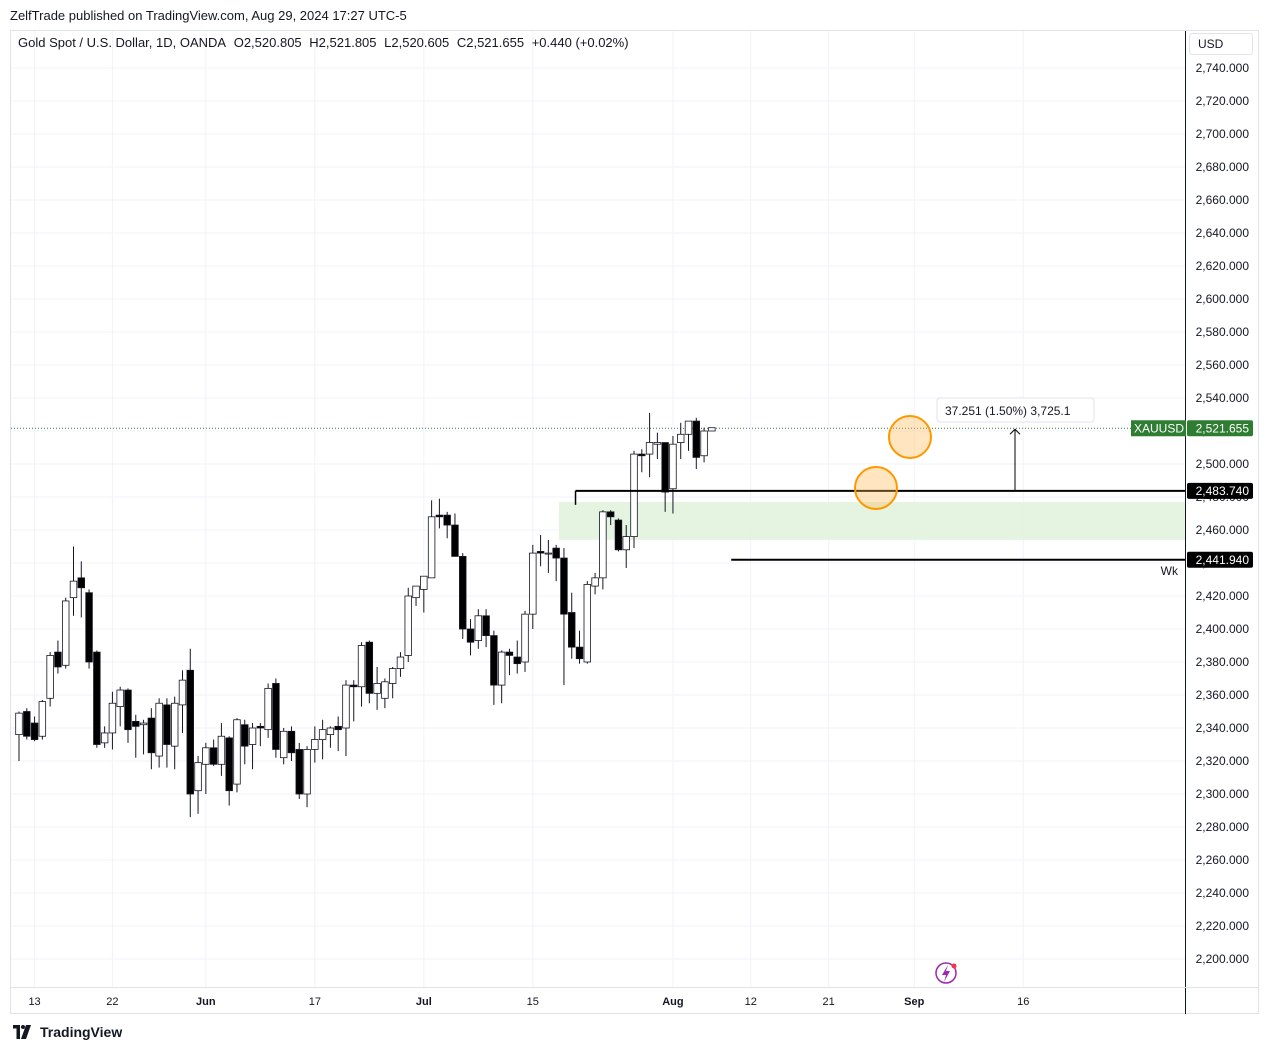  I want to click on time-tick-label: 22, so click(112, 1002).